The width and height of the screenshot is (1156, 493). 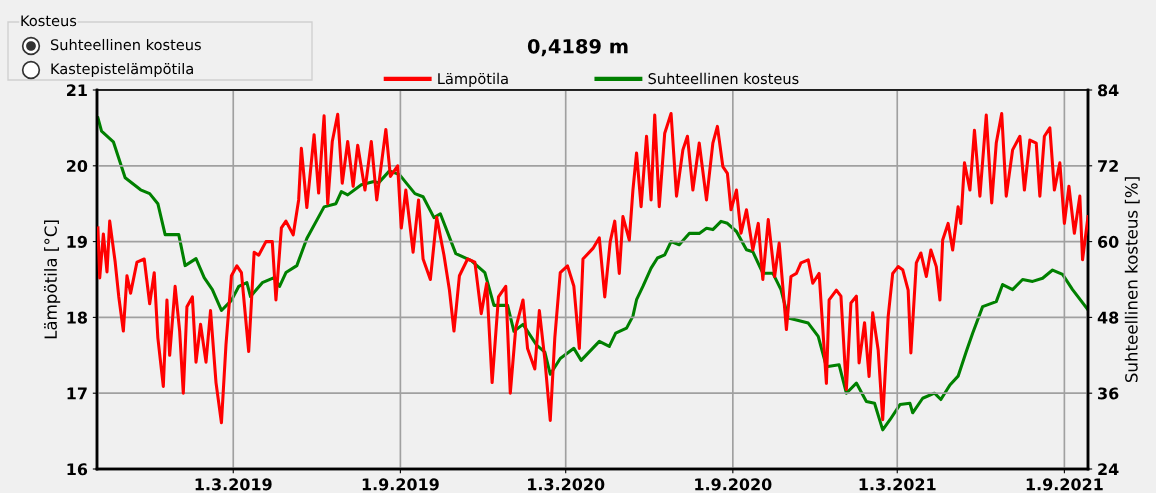 I want to click on text: Suhteellinen kosteus, so click(x=125, y=44).